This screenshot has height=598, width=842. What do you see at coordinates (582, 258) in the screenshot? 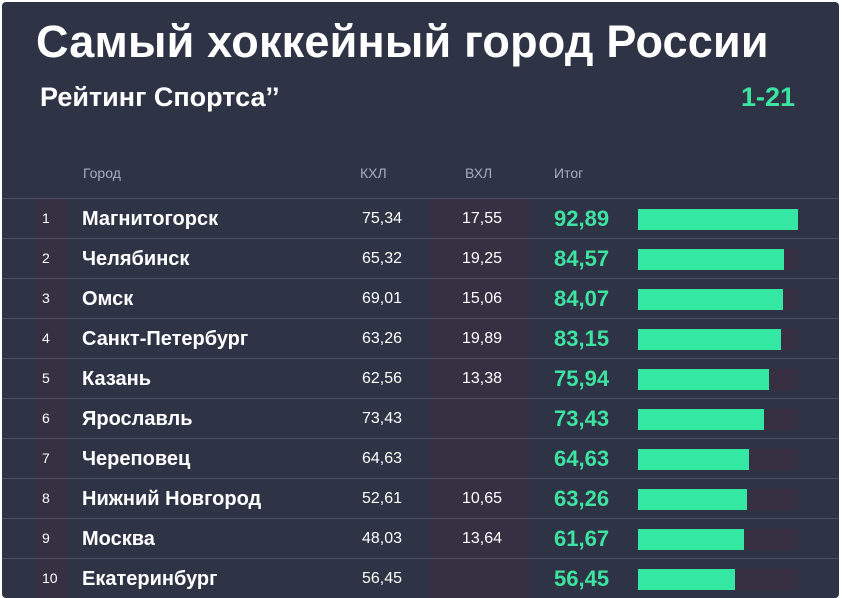
I see `total-value: 84,57` at bounding box center [582, 258].